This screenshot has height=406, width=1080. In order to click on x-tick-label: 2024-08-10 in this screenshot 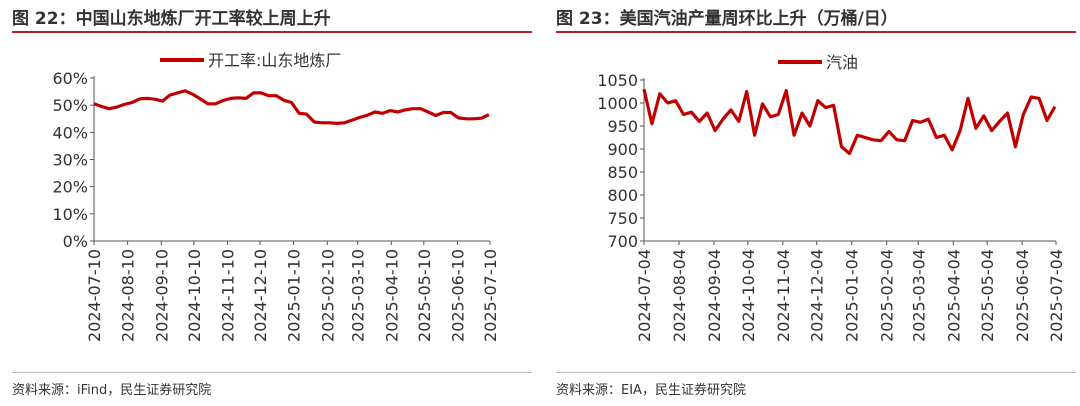, I will do `click(128, 295)`.